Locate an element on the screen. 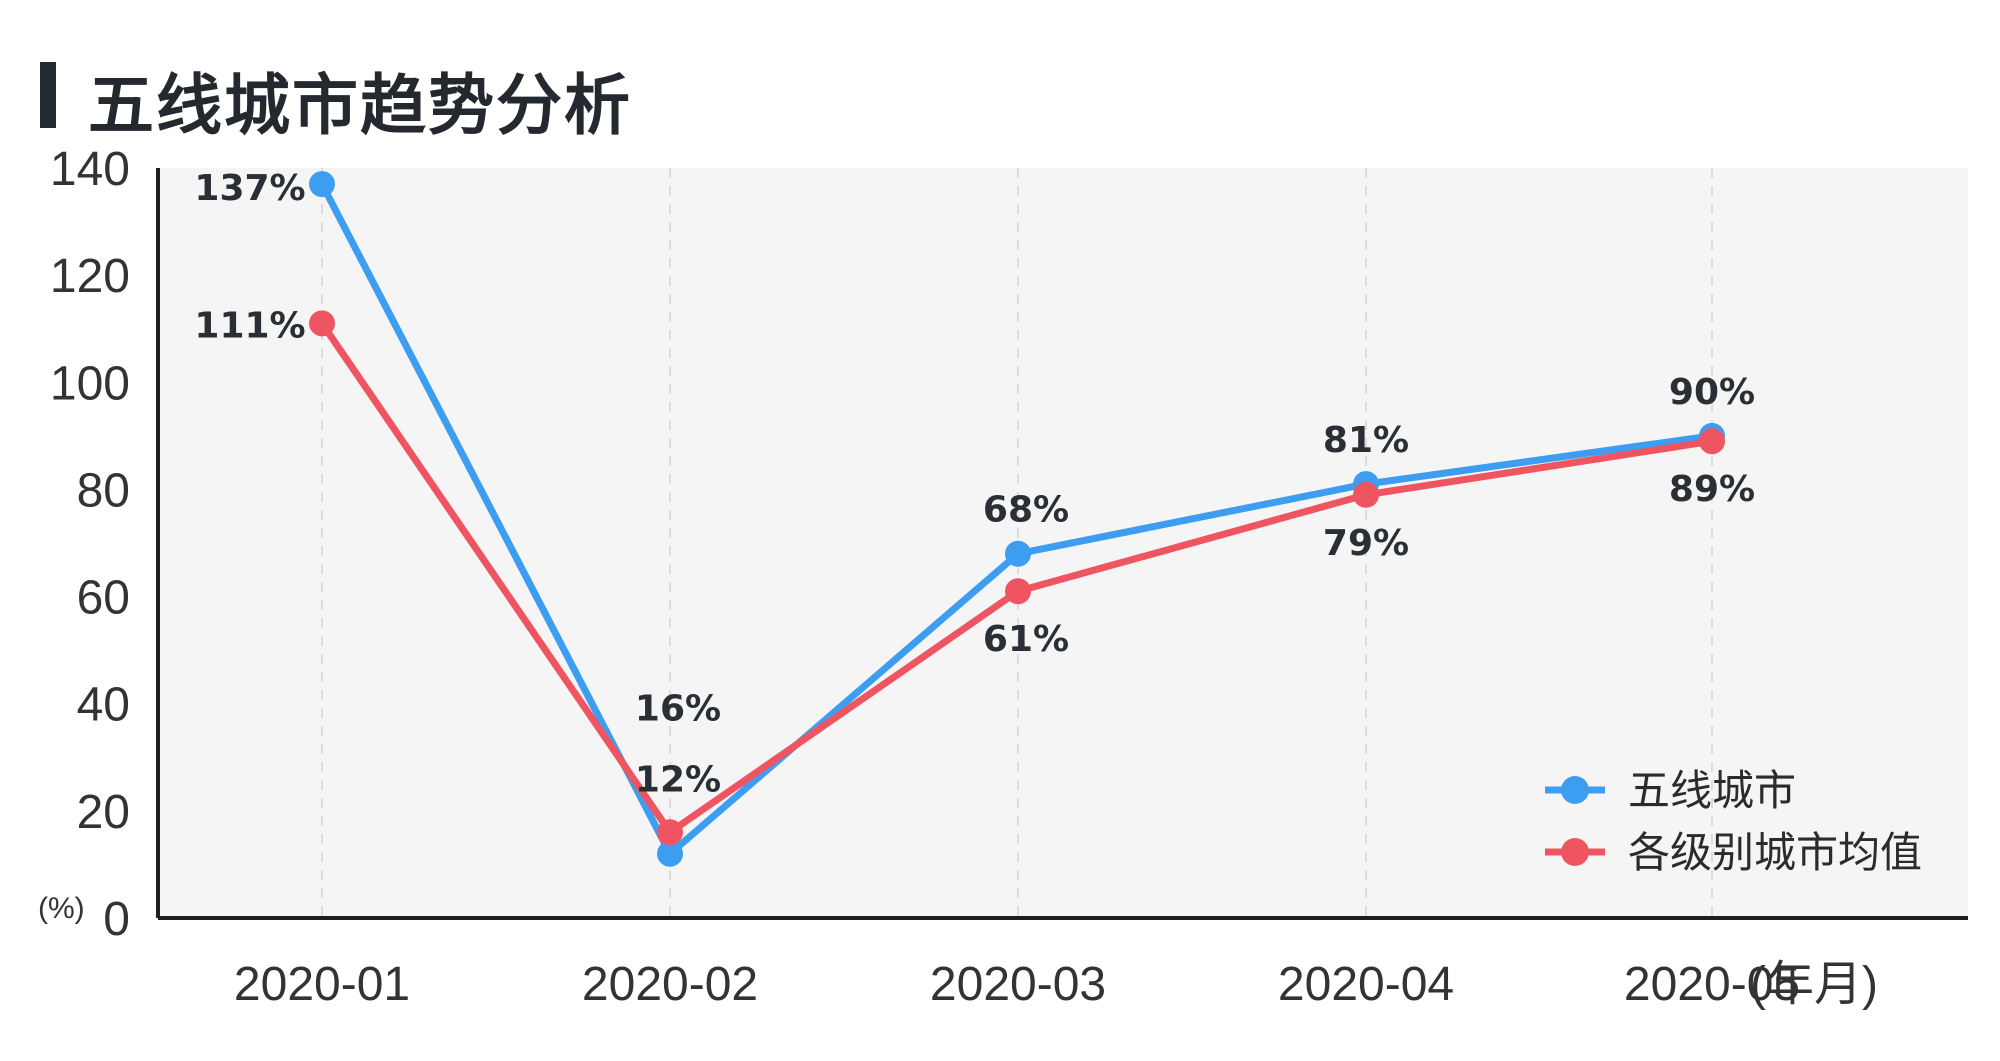  y-unit-label: (%) is located at coordinates (61, 908).